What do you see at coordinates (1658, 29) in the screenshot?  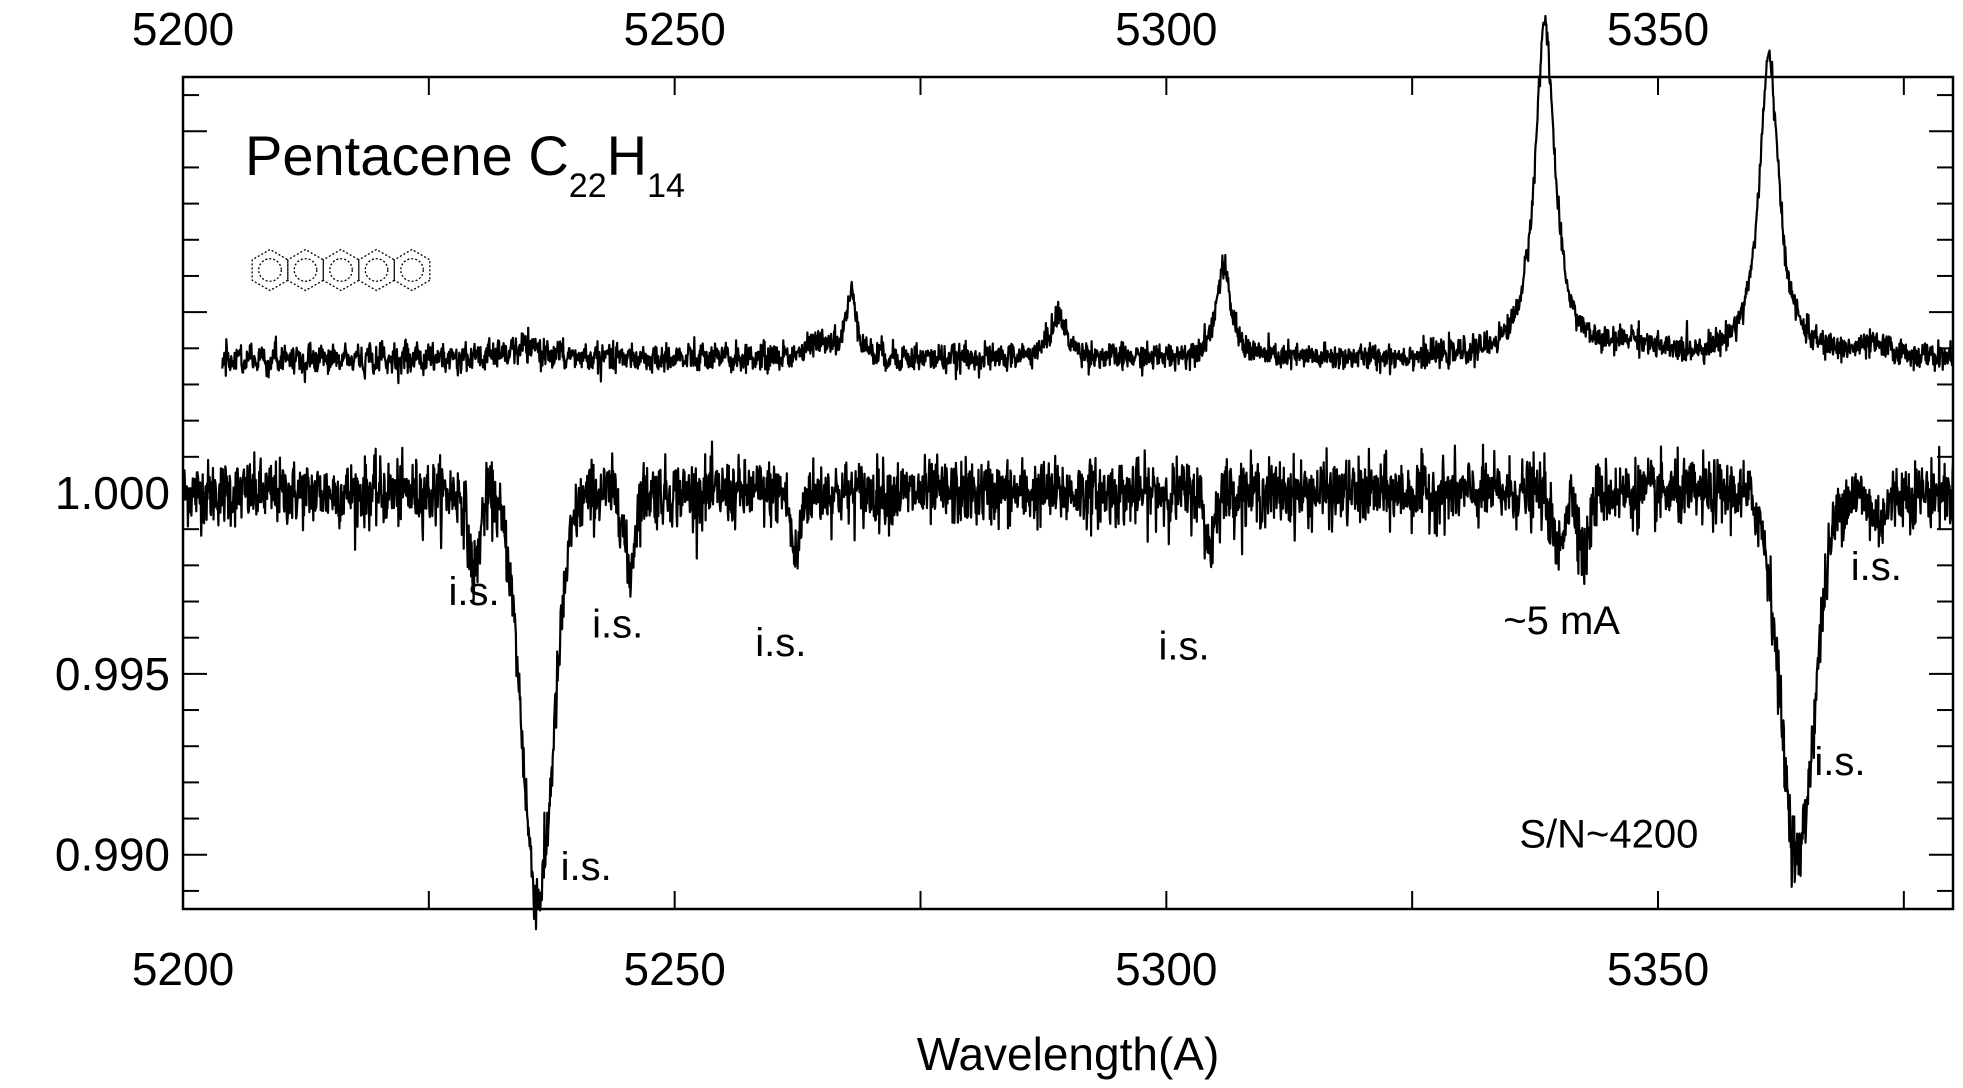 I see `top-axis-label: 5350` at bounding box center [1658, 29].